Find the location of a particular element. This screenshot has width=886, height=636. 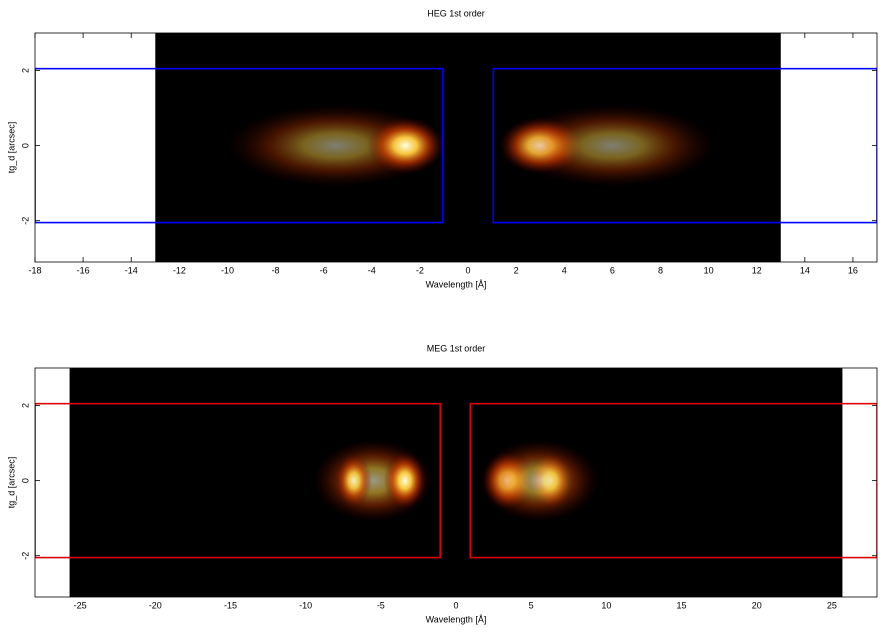

x-tick-label: -8 is located at coordinates (276, 270).